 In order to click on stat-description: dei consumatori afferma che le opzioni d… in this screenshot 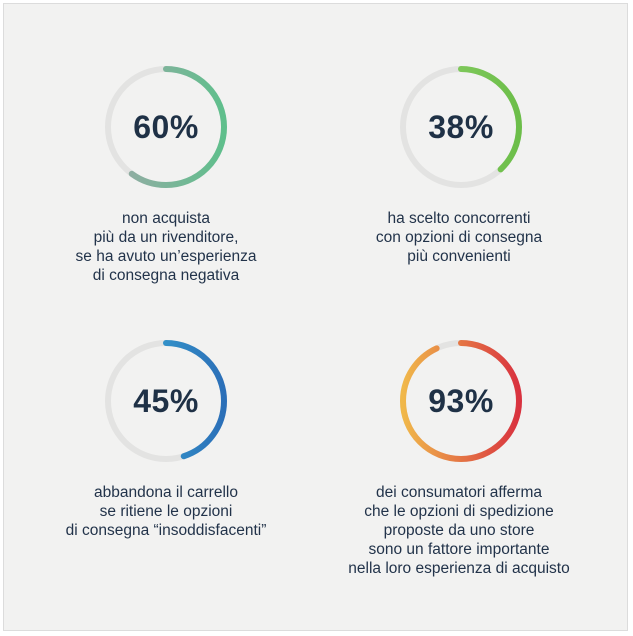, I will do `click(459, 530)`.